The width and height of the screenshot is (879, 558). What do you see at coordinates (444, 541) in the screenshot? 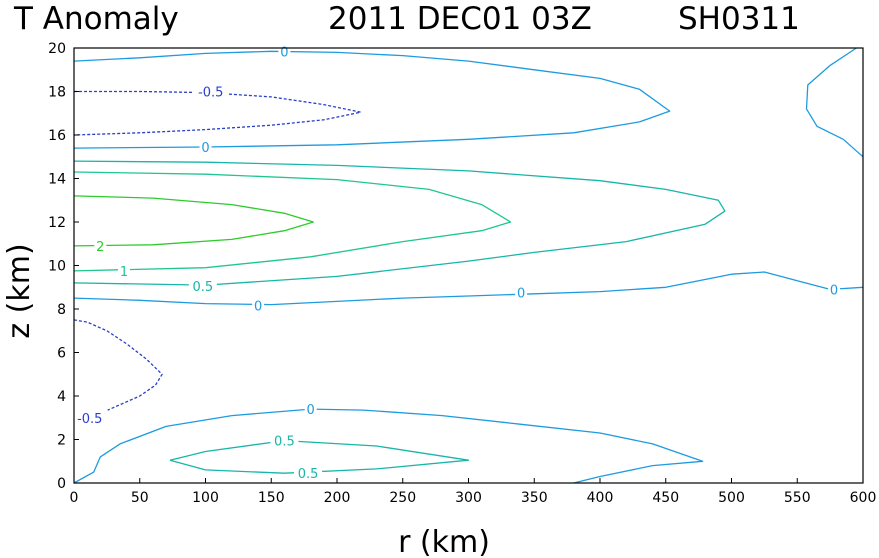
I see `x-axis-label: r (km)` at bounding box center [444, 541].